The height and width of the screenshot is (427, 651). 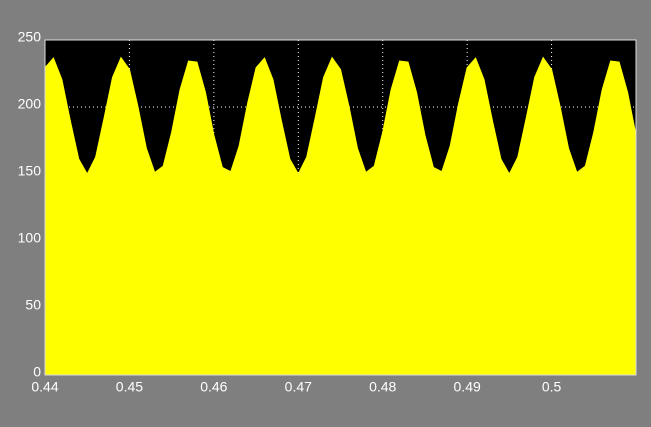 I want to click on y-tick-label: 150, so click(x=30, y=171).